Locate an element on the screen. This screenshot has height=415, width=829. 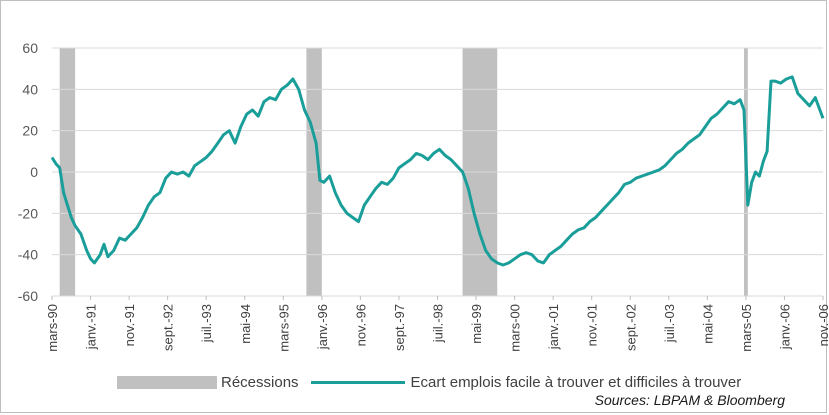
y-tick-label: 60 is located at coordinates (30, 48).